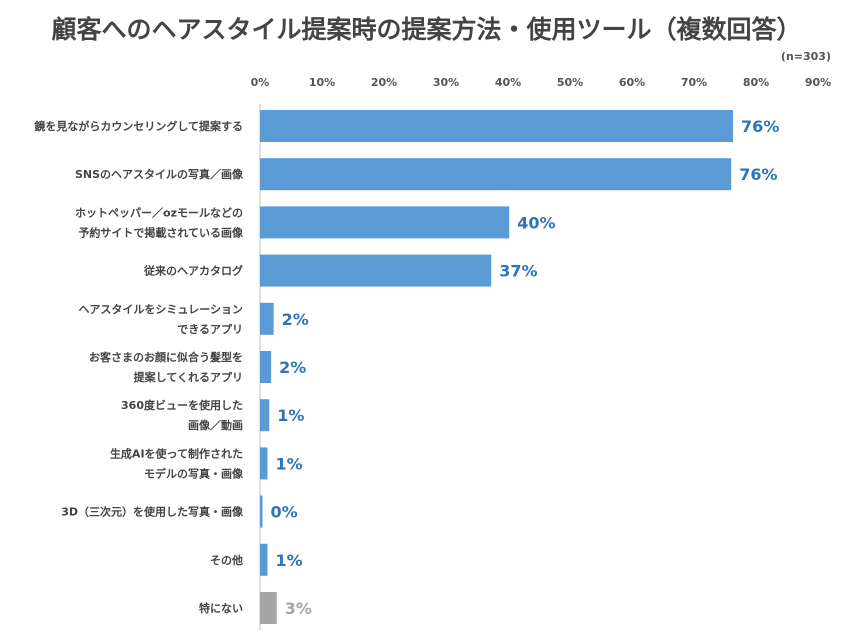 This screenshot has width=853, height=640. What do you see at coordinates (193, 271) in the screenshot?
I see `category-label: 従来のヘアカタログ` at bounding box center [193, 271].